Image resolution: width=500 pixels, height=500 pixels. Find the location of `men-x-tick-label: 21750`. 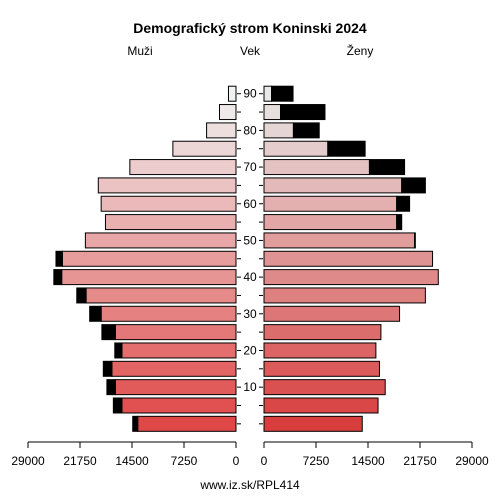

men-x-tick-label: 21750 is located at coordinates (80, 461).